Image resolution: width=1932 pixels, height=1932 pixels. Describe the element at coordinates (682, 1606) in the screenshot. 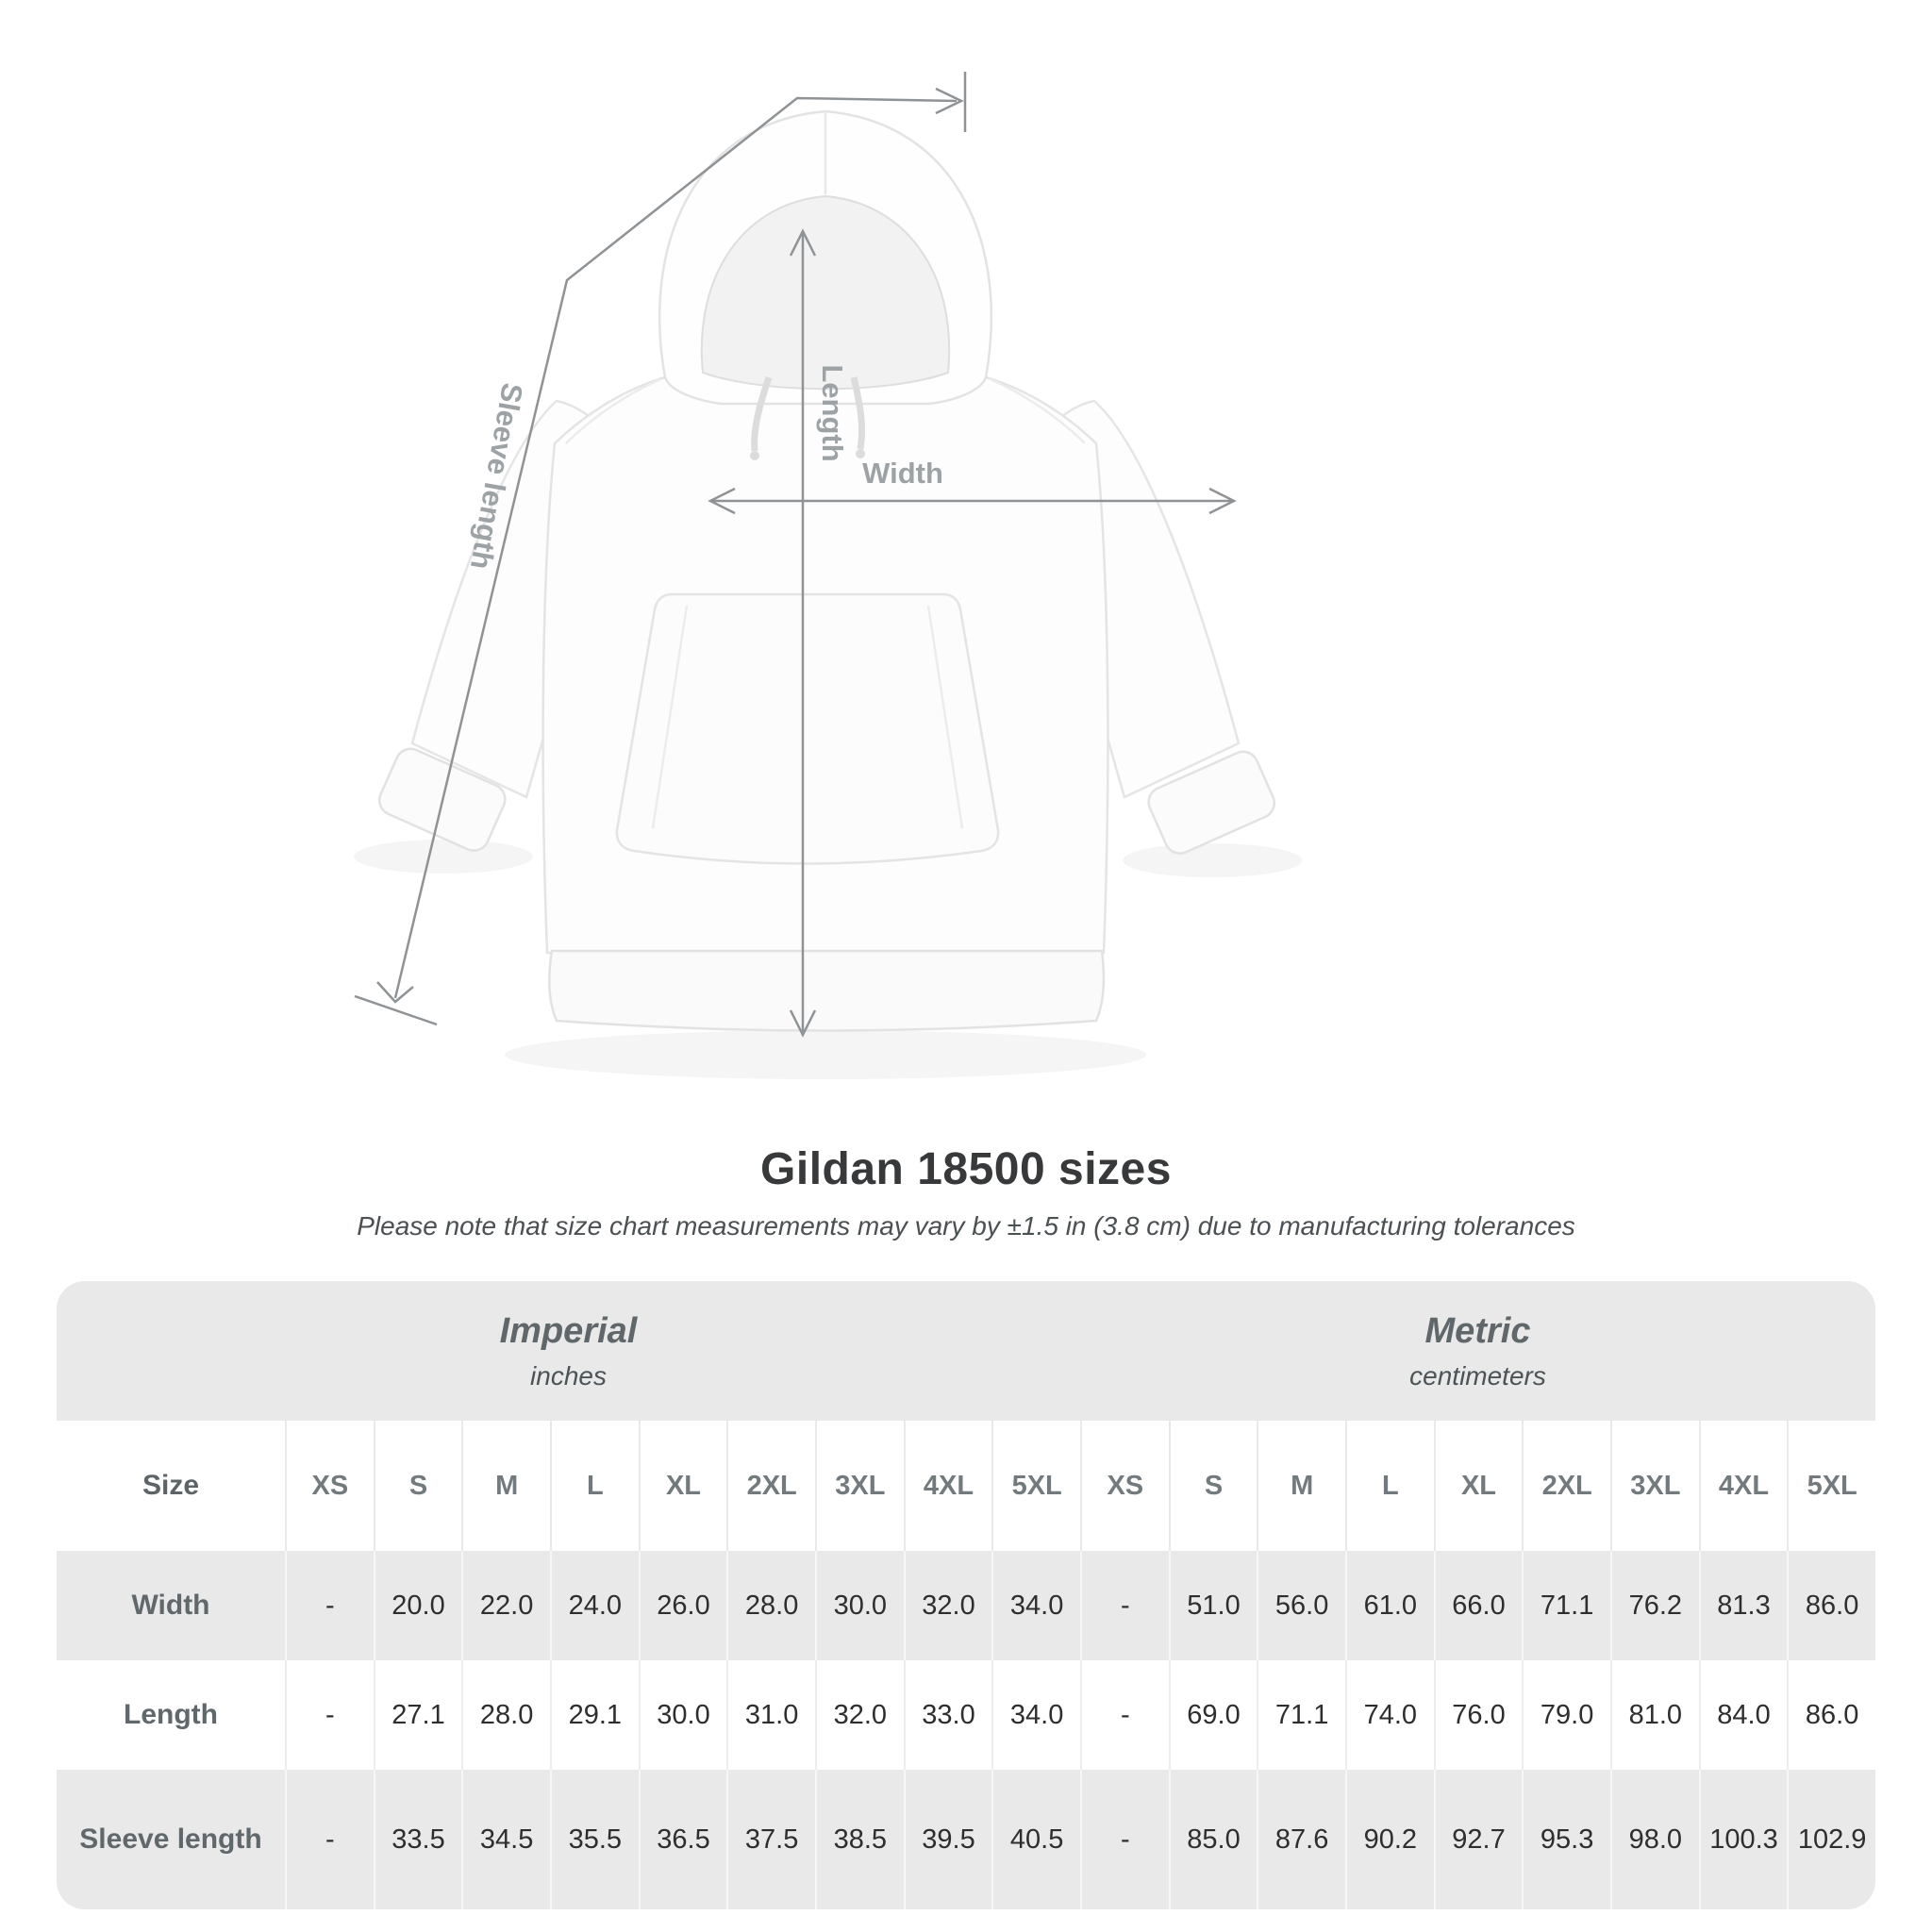

I see `width-imperial-xl: 26.0` at that location.